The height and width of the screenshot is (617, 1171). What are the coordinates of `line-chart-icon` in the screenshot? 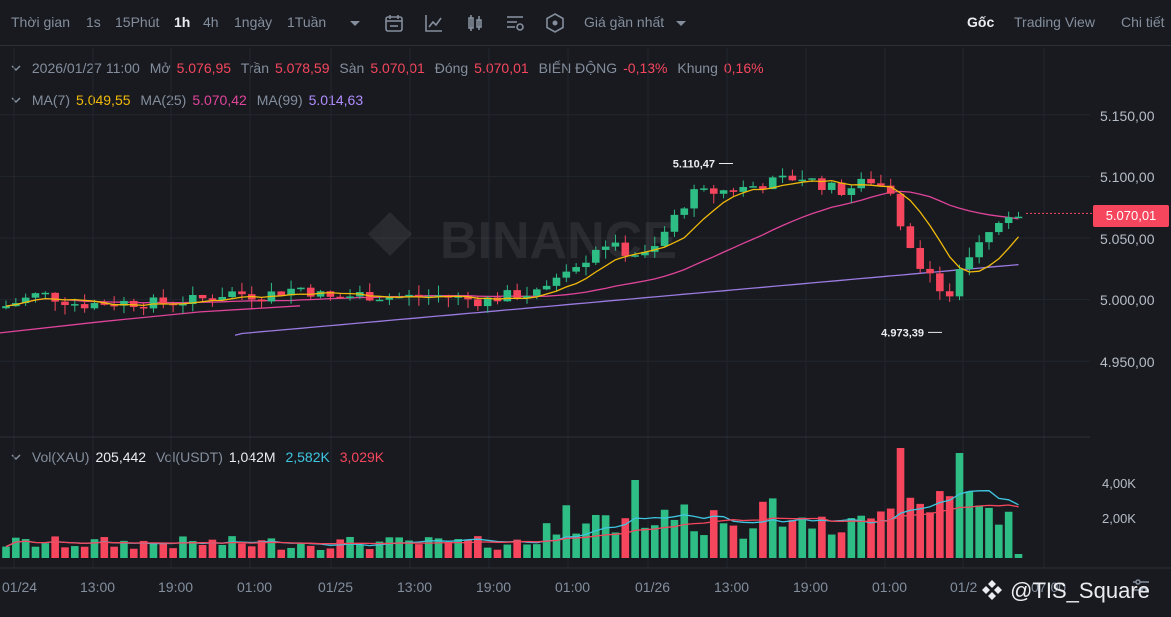 It's located at (434, 23).